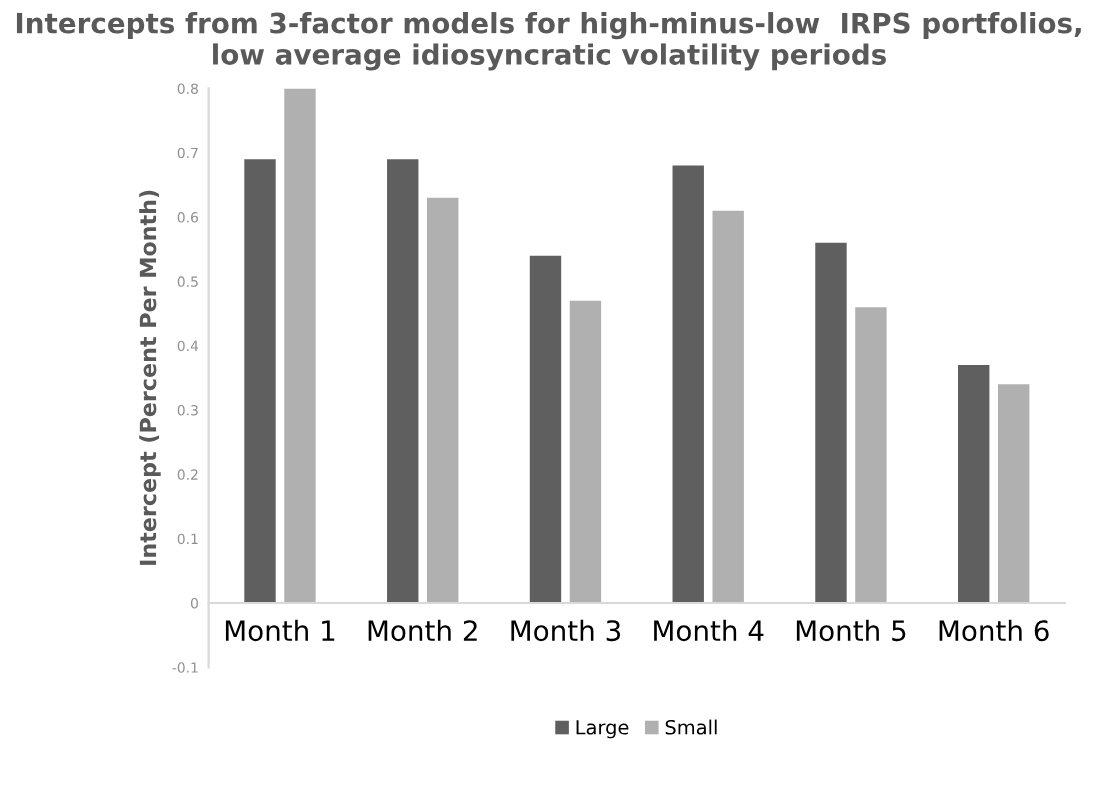 This screenshot has width=1098, height=804. Describe the element at coordinates (691, 727) in the screenshot. I see `legend-label: Small` at that location.